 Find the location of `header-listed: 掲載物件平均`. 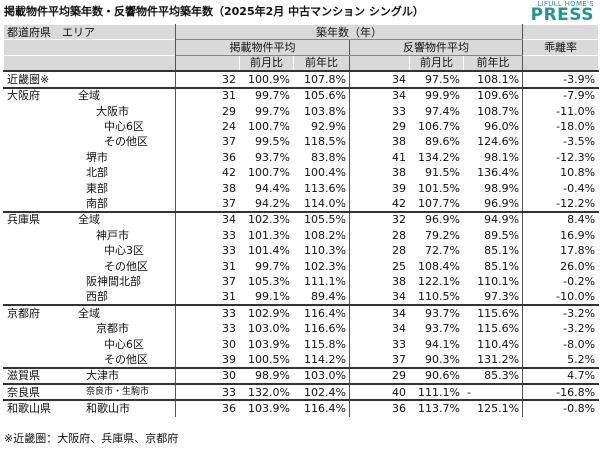

header-listed: 掲載物件平均 is located at coordinates (262, 47).